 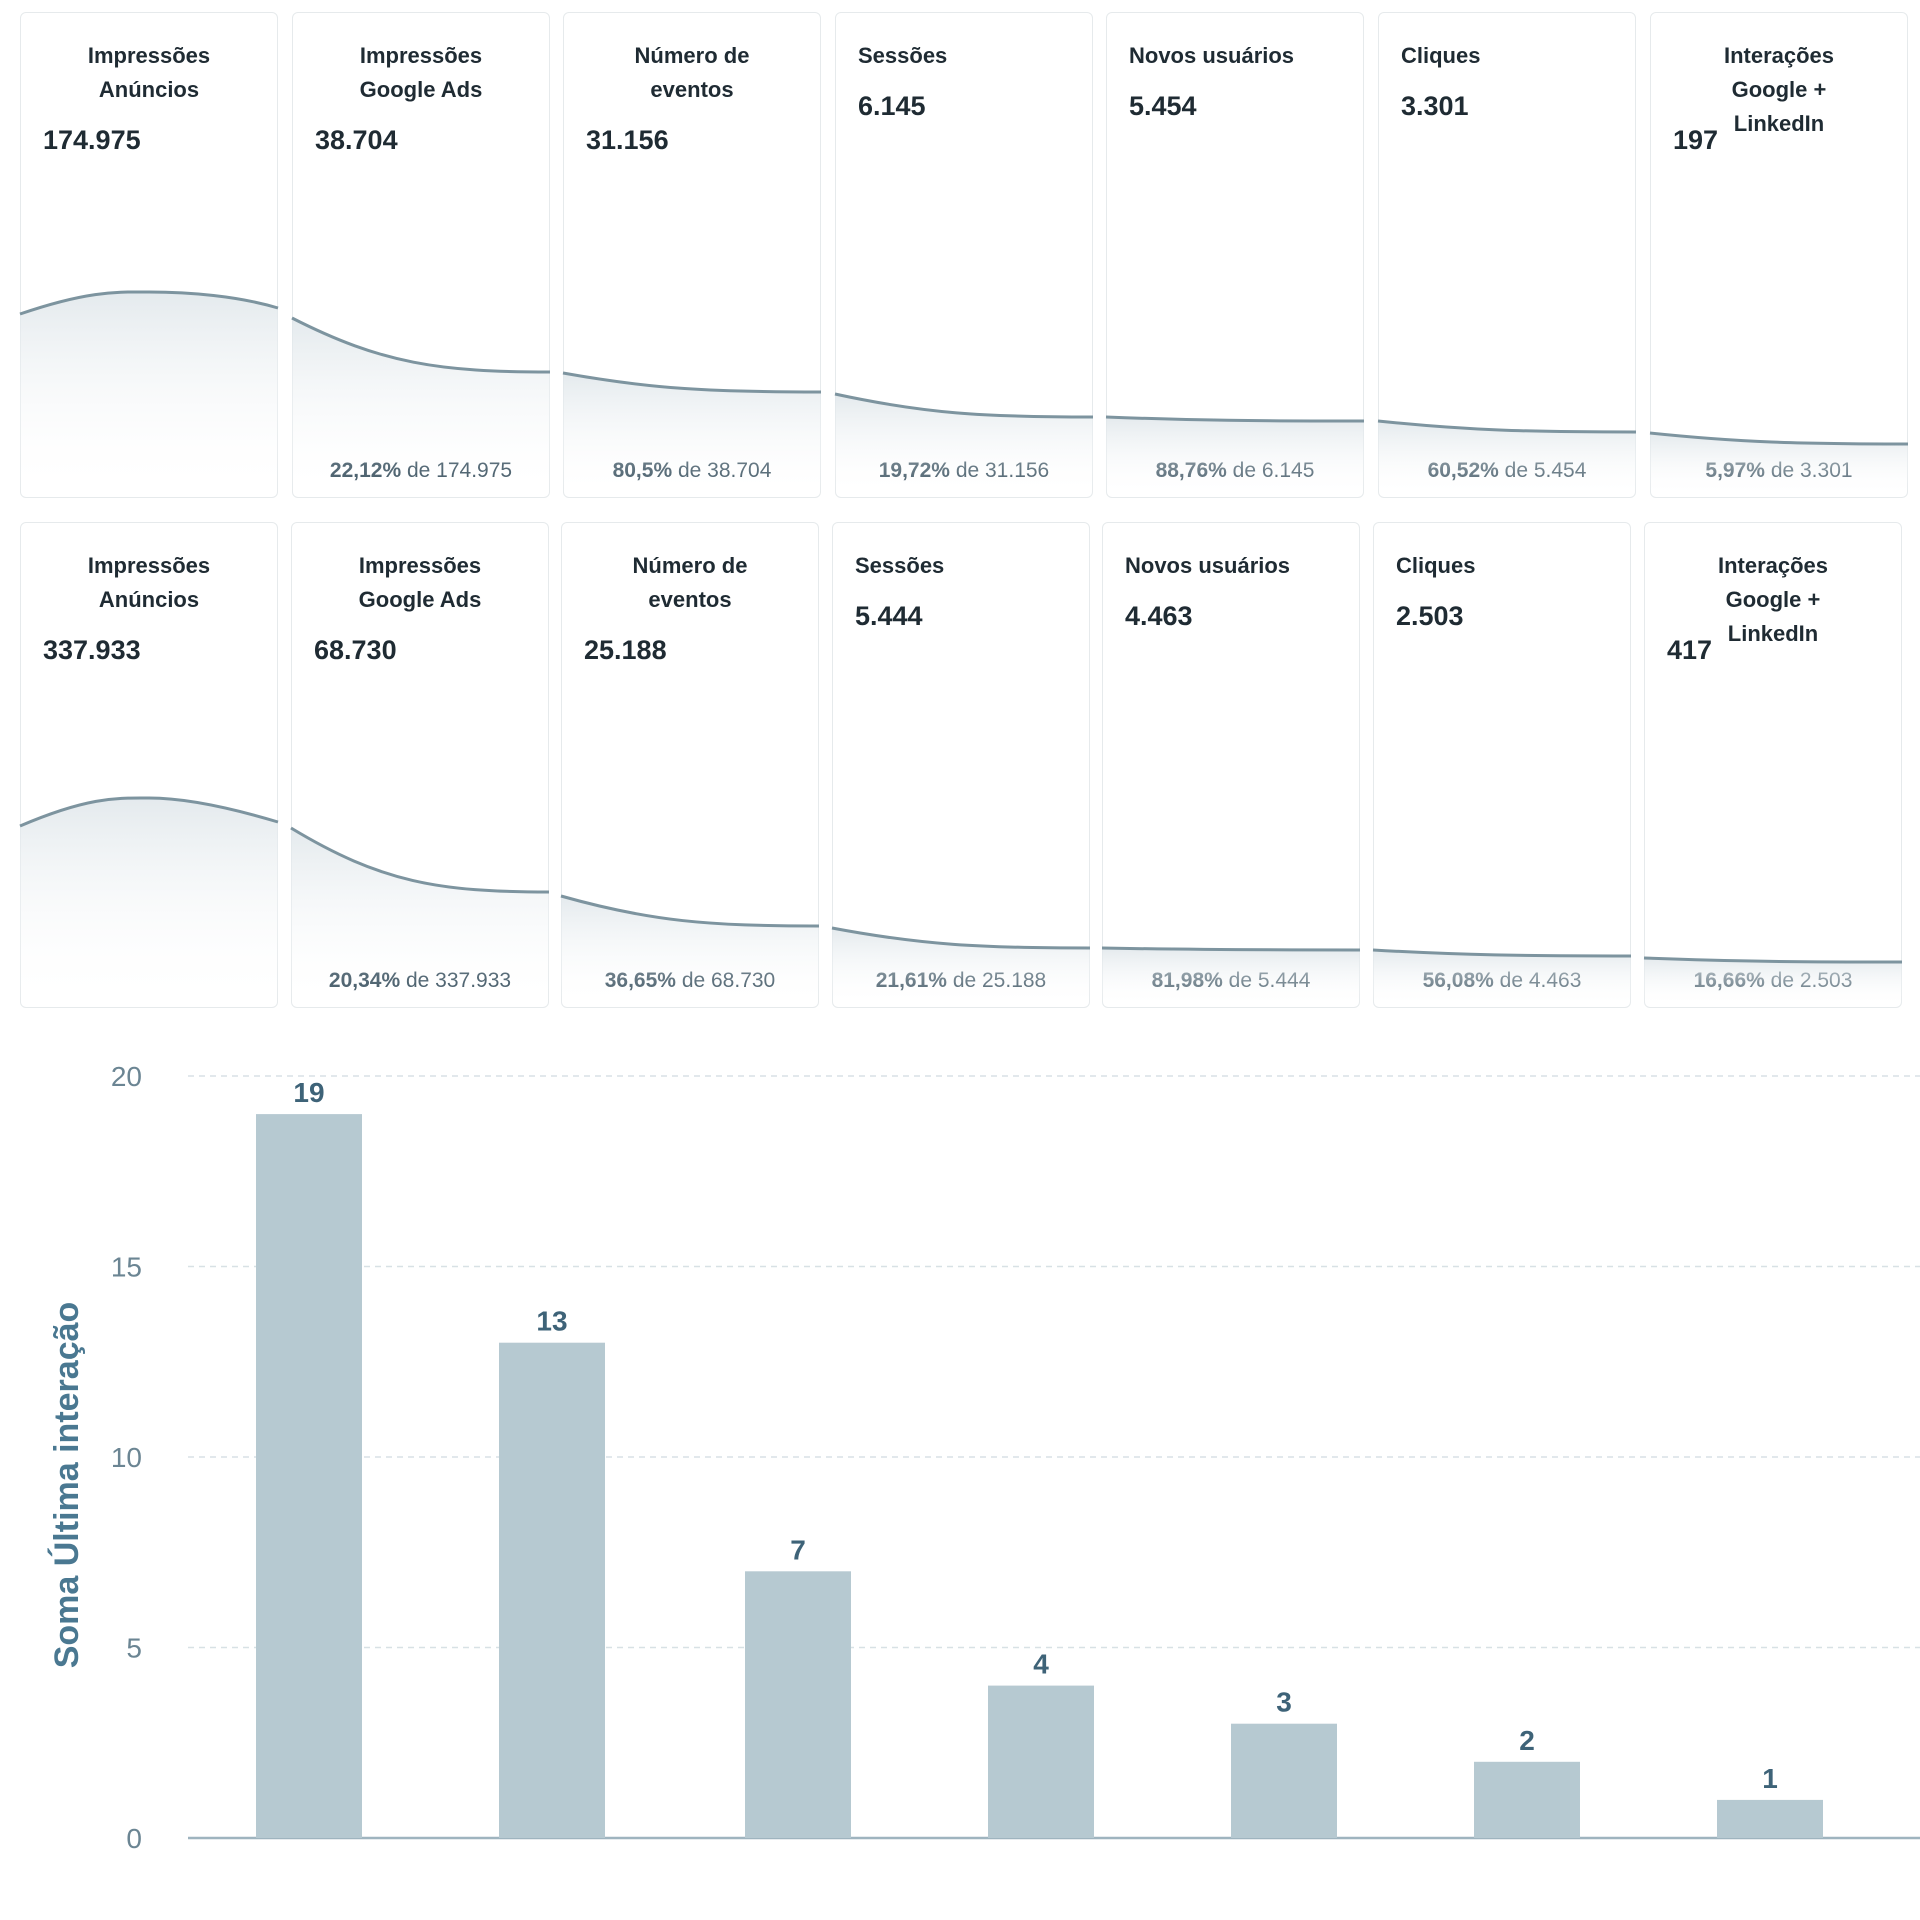 I want to click on bar-value-label: 3, so click(x=1284, y=1702).